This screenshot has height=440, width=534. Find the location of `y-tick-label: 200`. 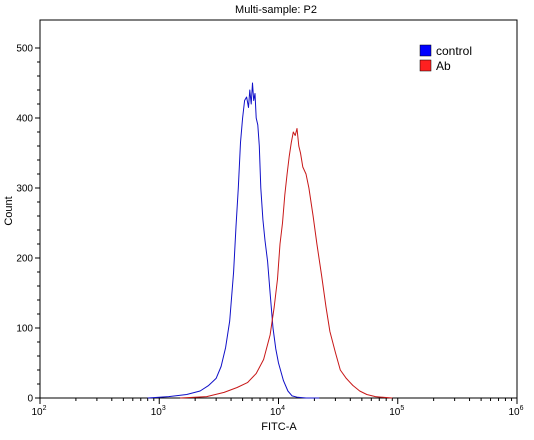

y-tick-label: 200 is located at coordinates (24, 259).